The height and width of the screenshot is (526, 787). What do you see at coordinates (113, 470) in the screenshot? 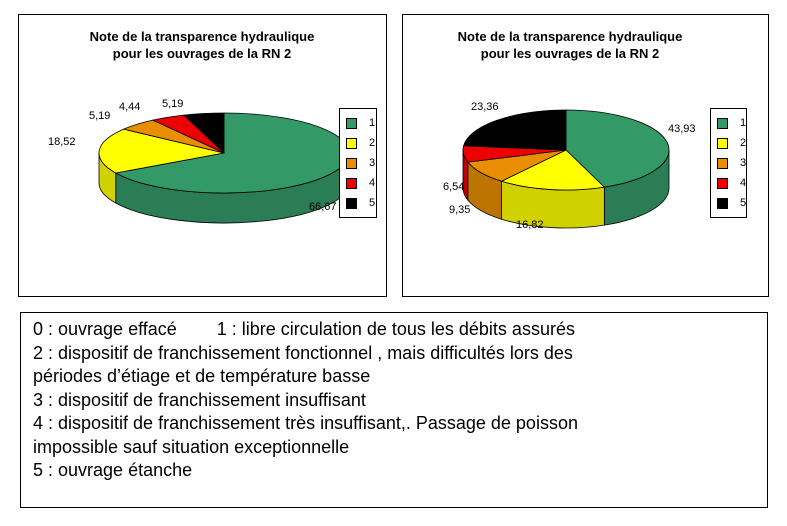
I see `note-line: 5 : ouvrage étanche` at bounding box center [113, 470].